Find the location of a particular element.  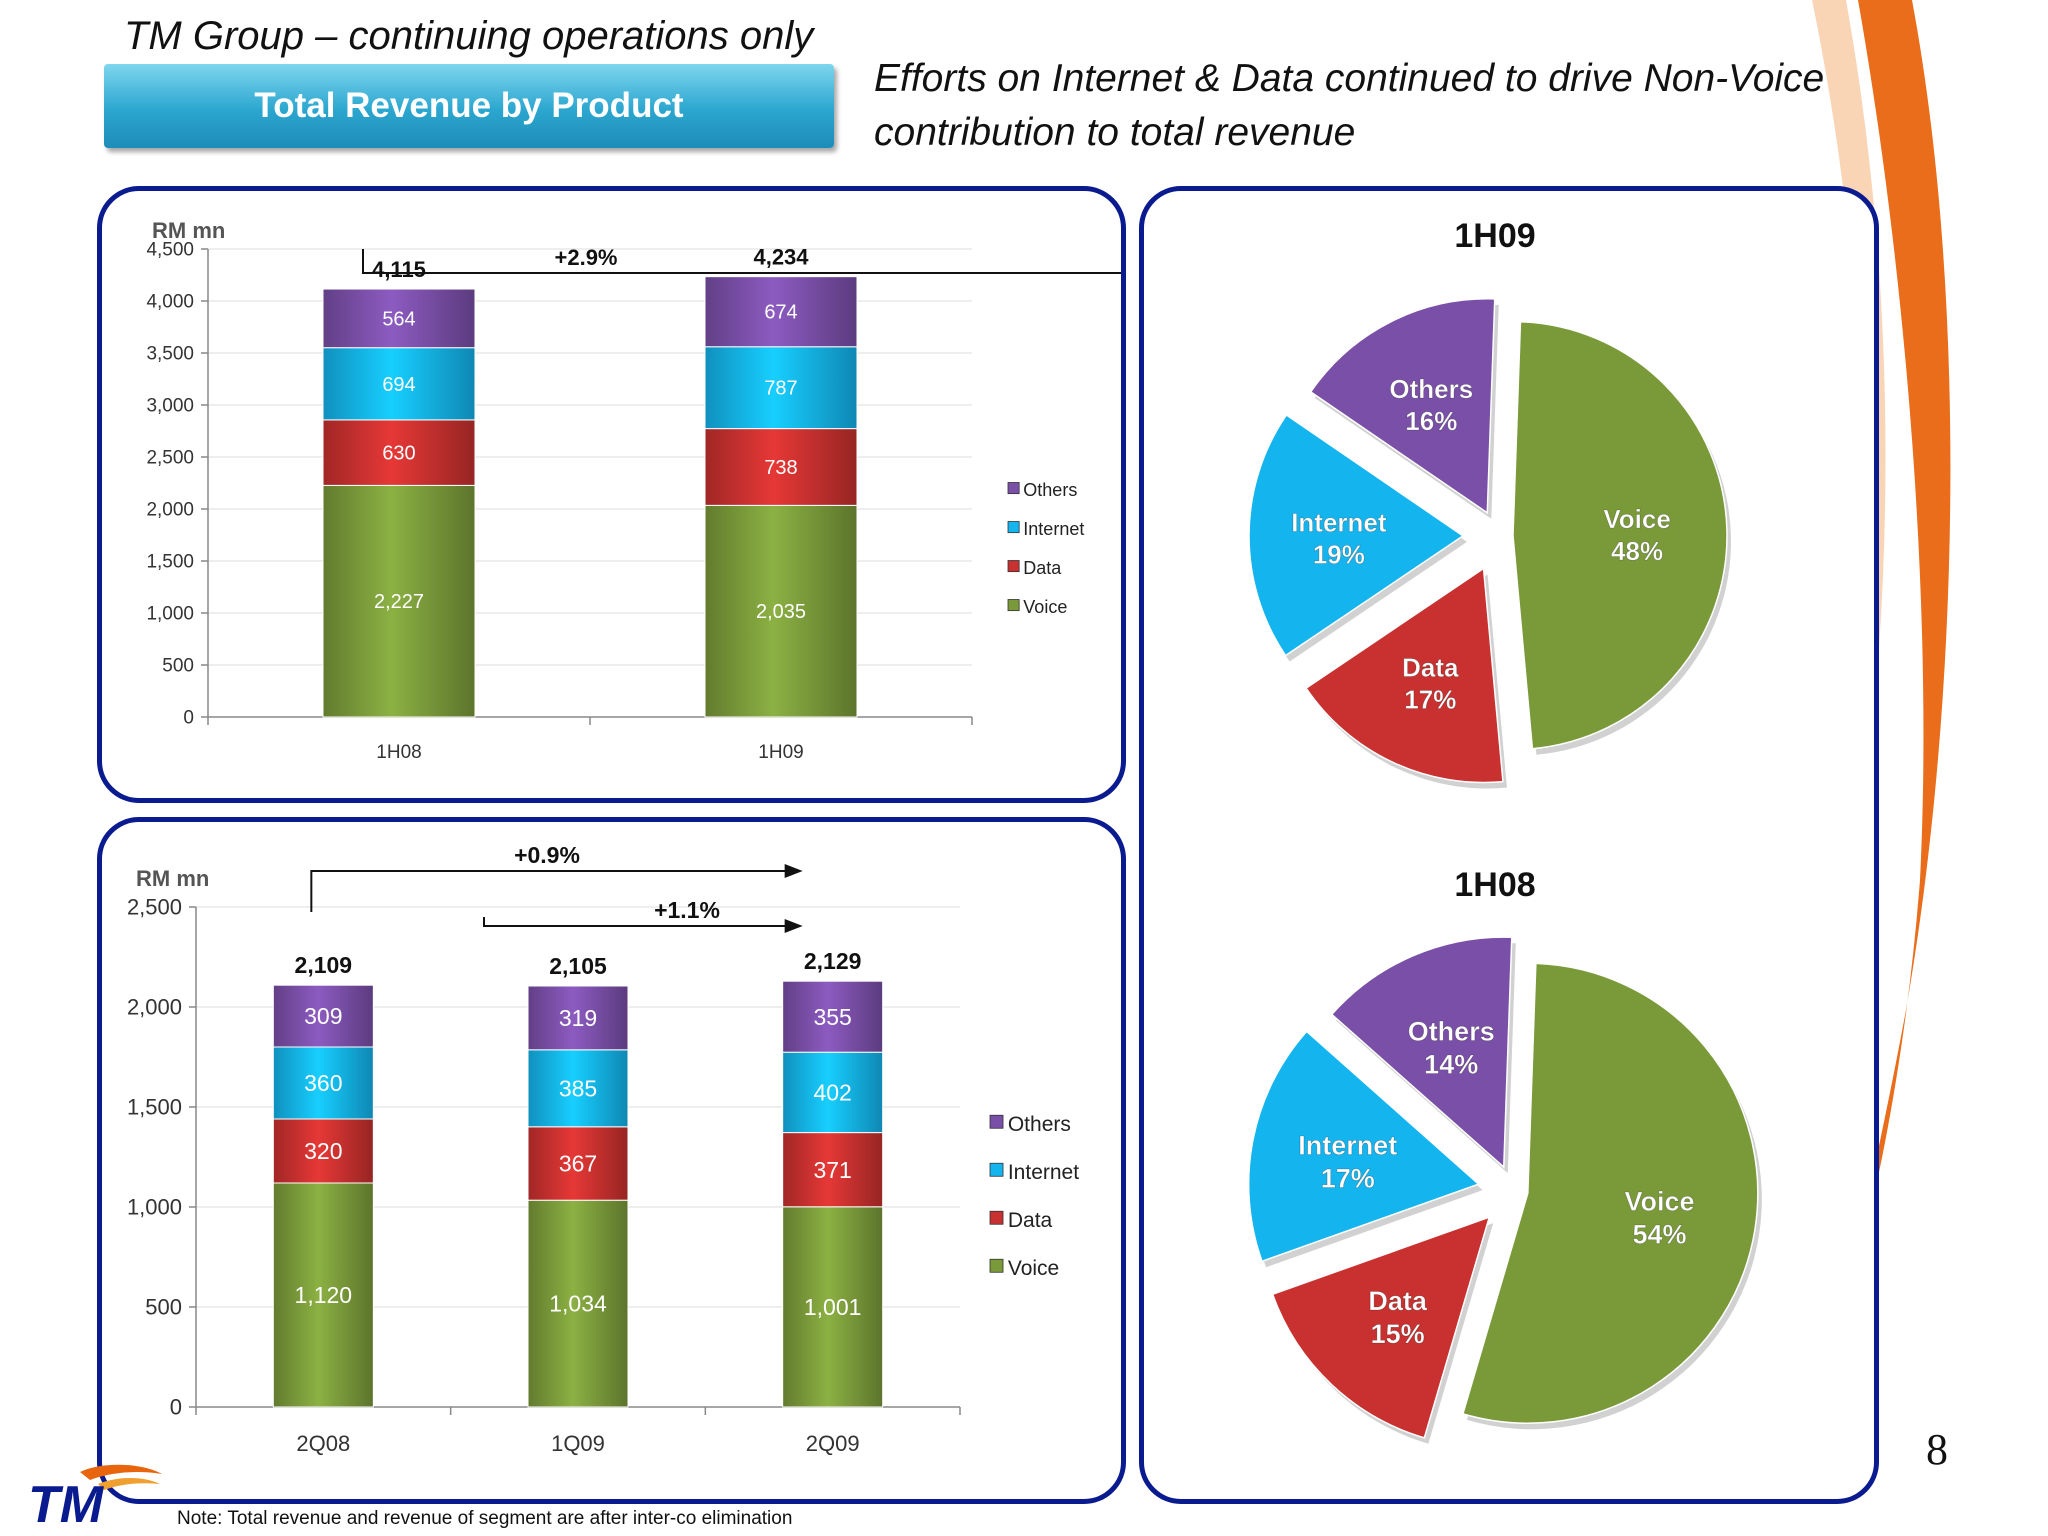

pie-slice-percent: 14% is located at coordinates (1451, 1064).